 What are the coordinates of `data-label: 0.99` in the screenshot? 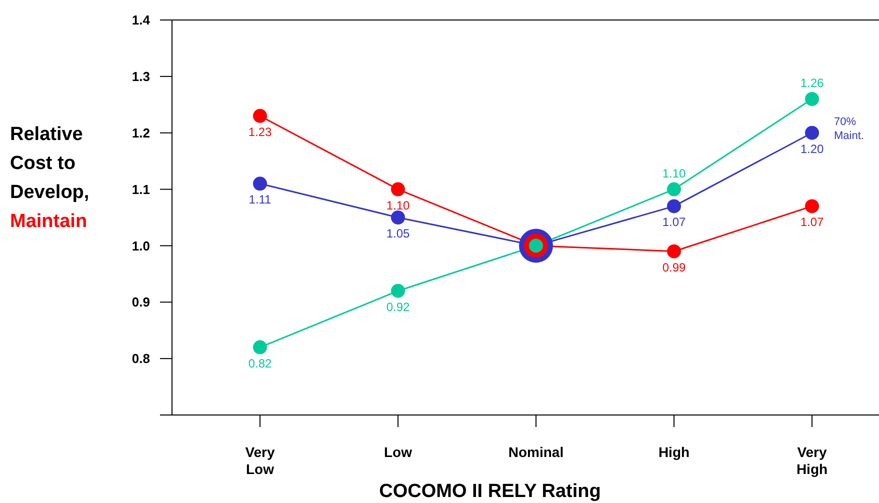 It's located at (674, 267).